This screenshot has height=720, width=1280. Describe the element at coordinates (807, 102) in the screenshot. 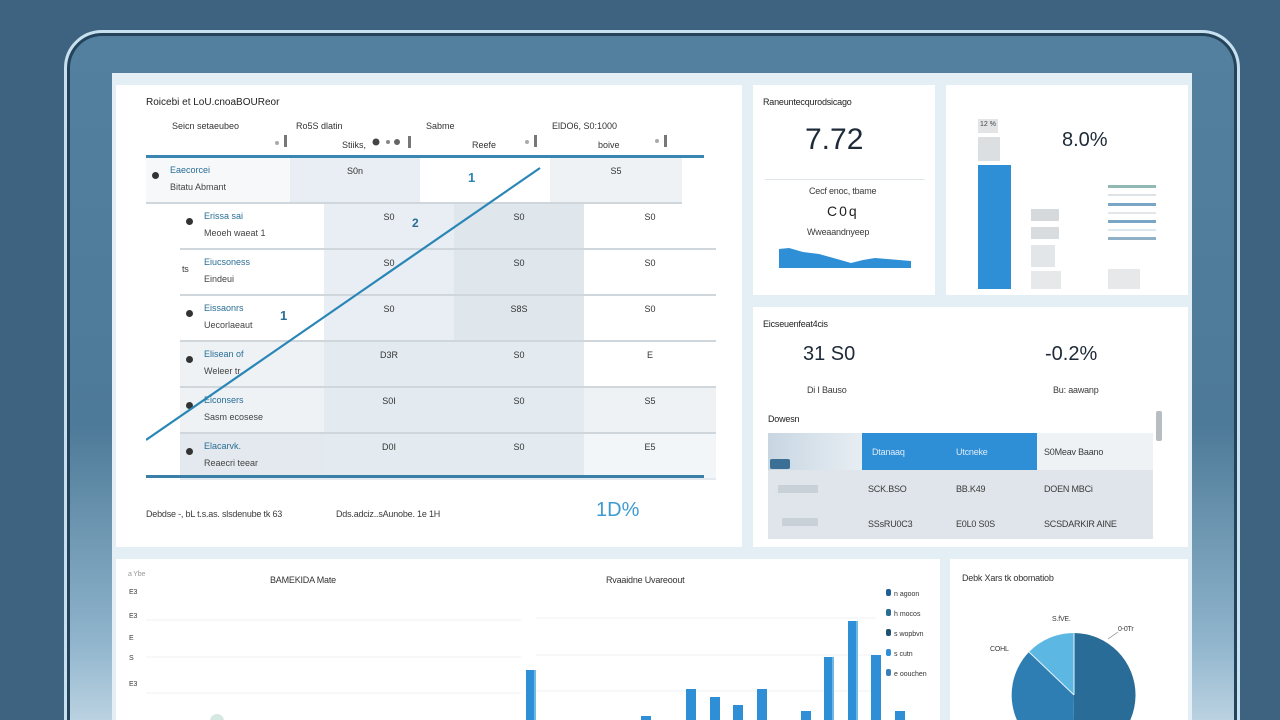

I see `kpi-title: Raneuntecqurodsicago` at that location.